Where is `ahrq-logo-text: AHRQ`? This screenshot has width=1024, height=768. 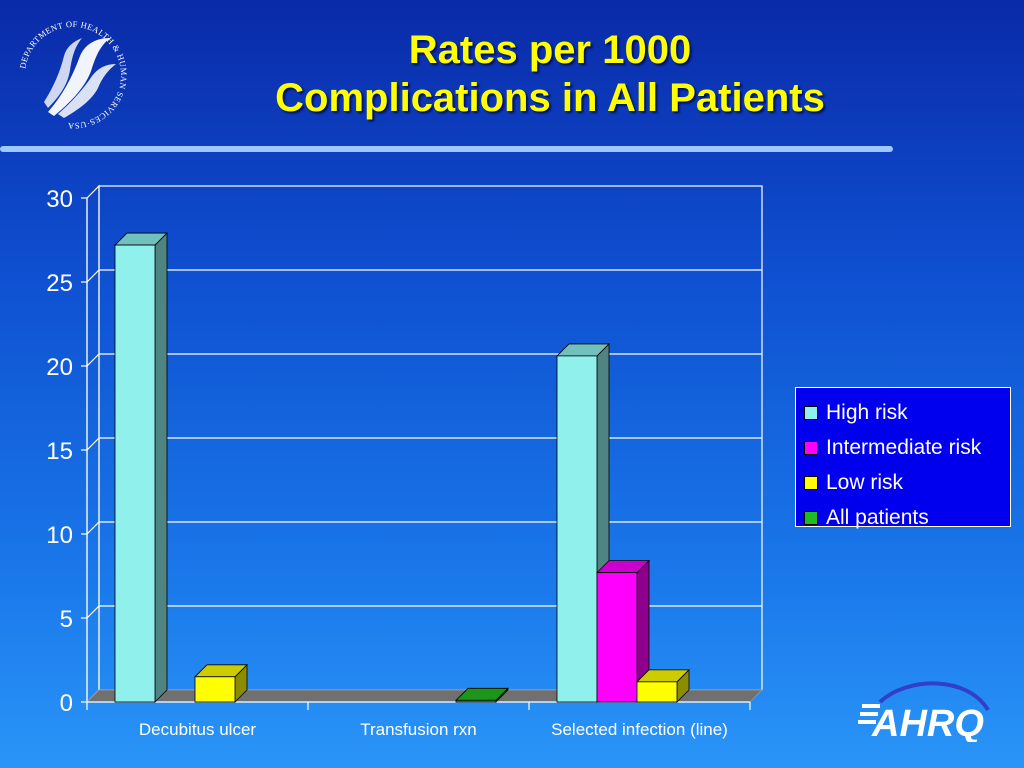
ahrq-logo-text: AHRQ is located at coordinates (927, 722).